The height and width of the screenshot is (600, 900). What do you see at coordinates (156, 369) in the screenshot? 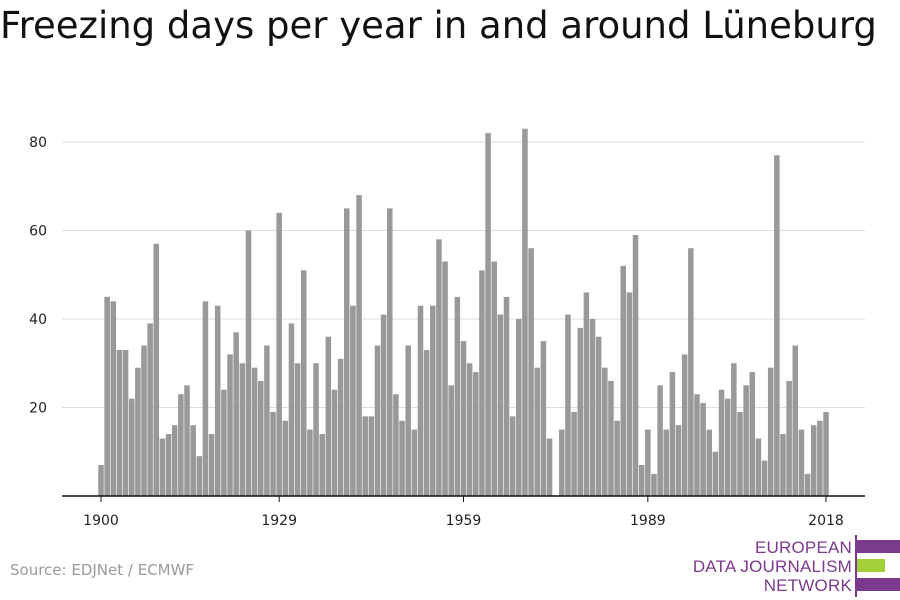
I see `bar-1909` at bounding box center [156, 369].